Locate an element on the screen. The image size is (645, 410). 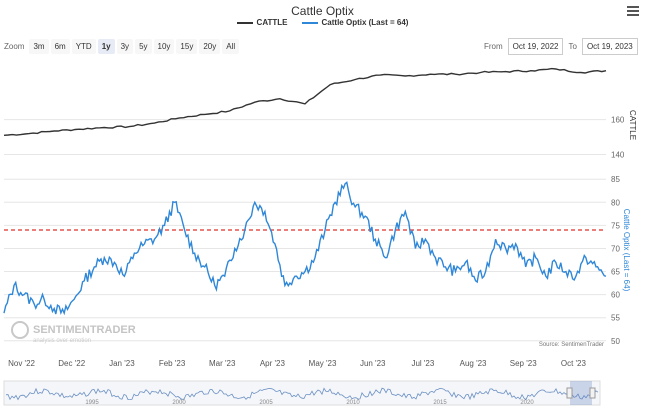
navigator: 1995 2000 2005 2010 2015 2020 is located at coordinates (302, 393).